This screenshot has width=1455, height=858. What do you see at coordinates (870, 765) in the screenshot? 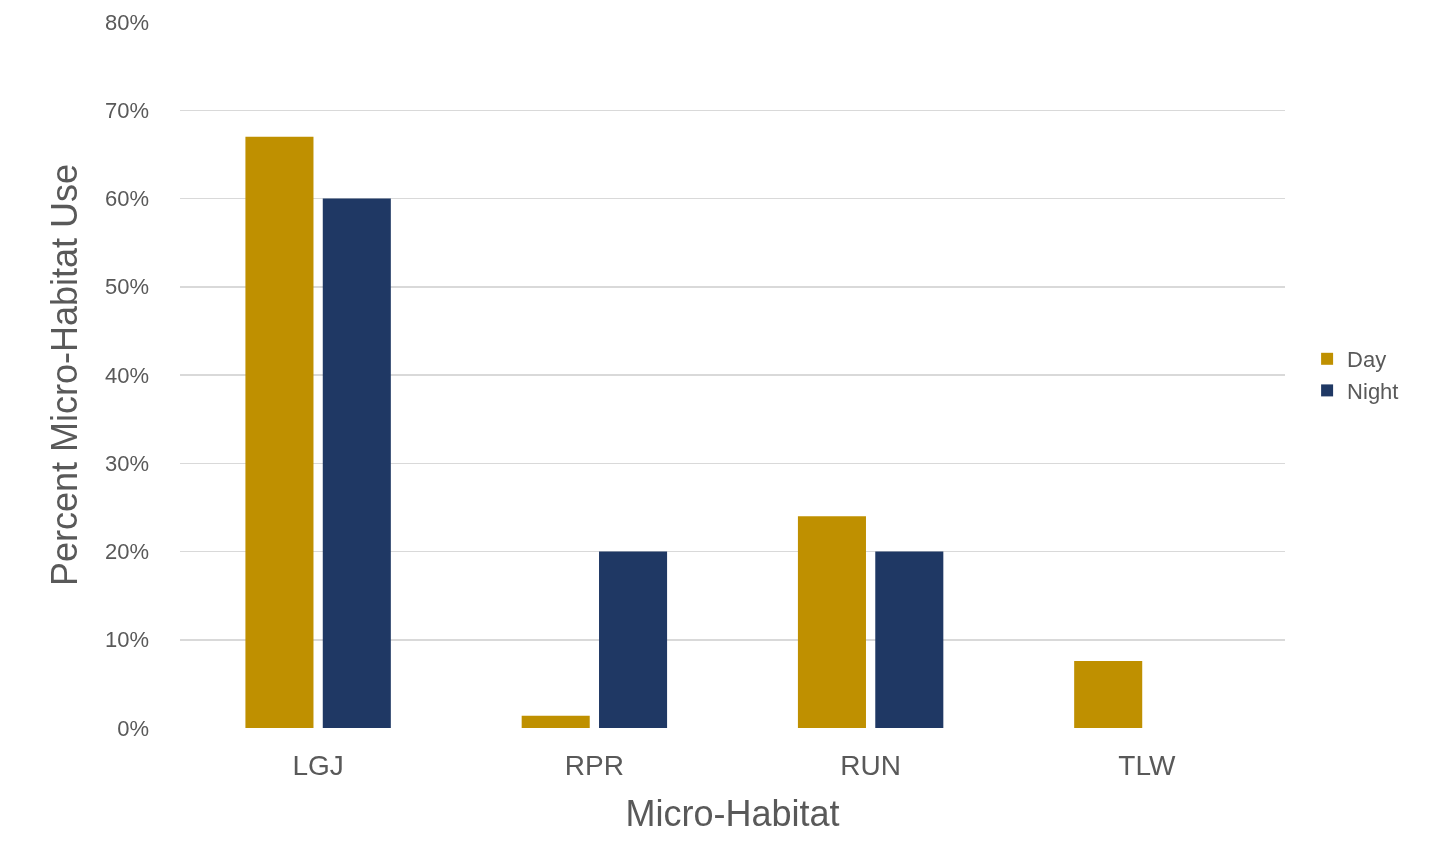
I see `x-tick-label: RUN` at bounding box center [870, 765].